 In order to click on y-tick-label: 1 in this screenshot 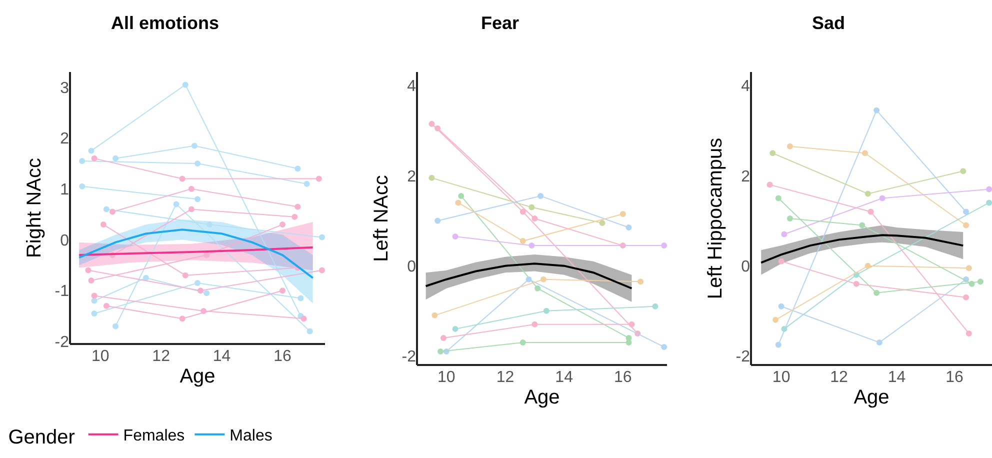, I will do `click(65, 190)`.